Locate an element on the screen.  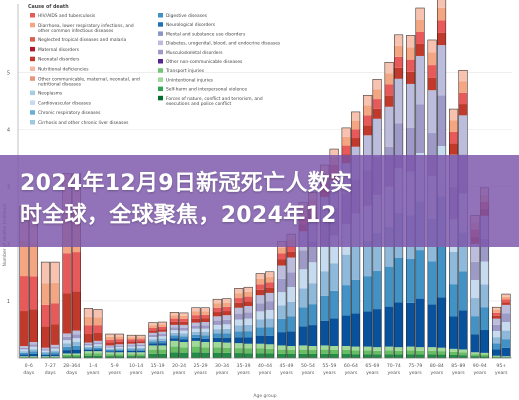
y-tick-label: 1 is located at coordinates (8, 302).